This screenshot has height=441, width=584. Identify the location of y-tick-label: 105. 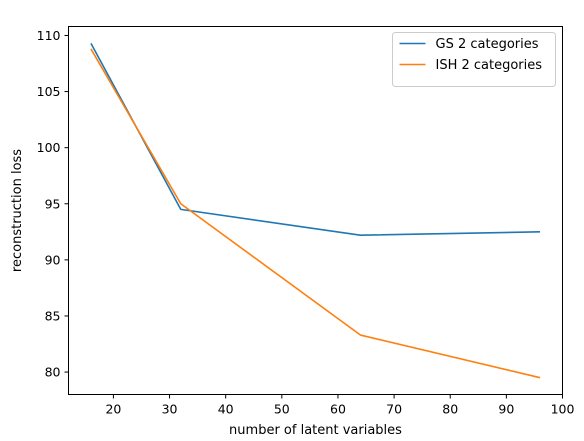
(49, 91).